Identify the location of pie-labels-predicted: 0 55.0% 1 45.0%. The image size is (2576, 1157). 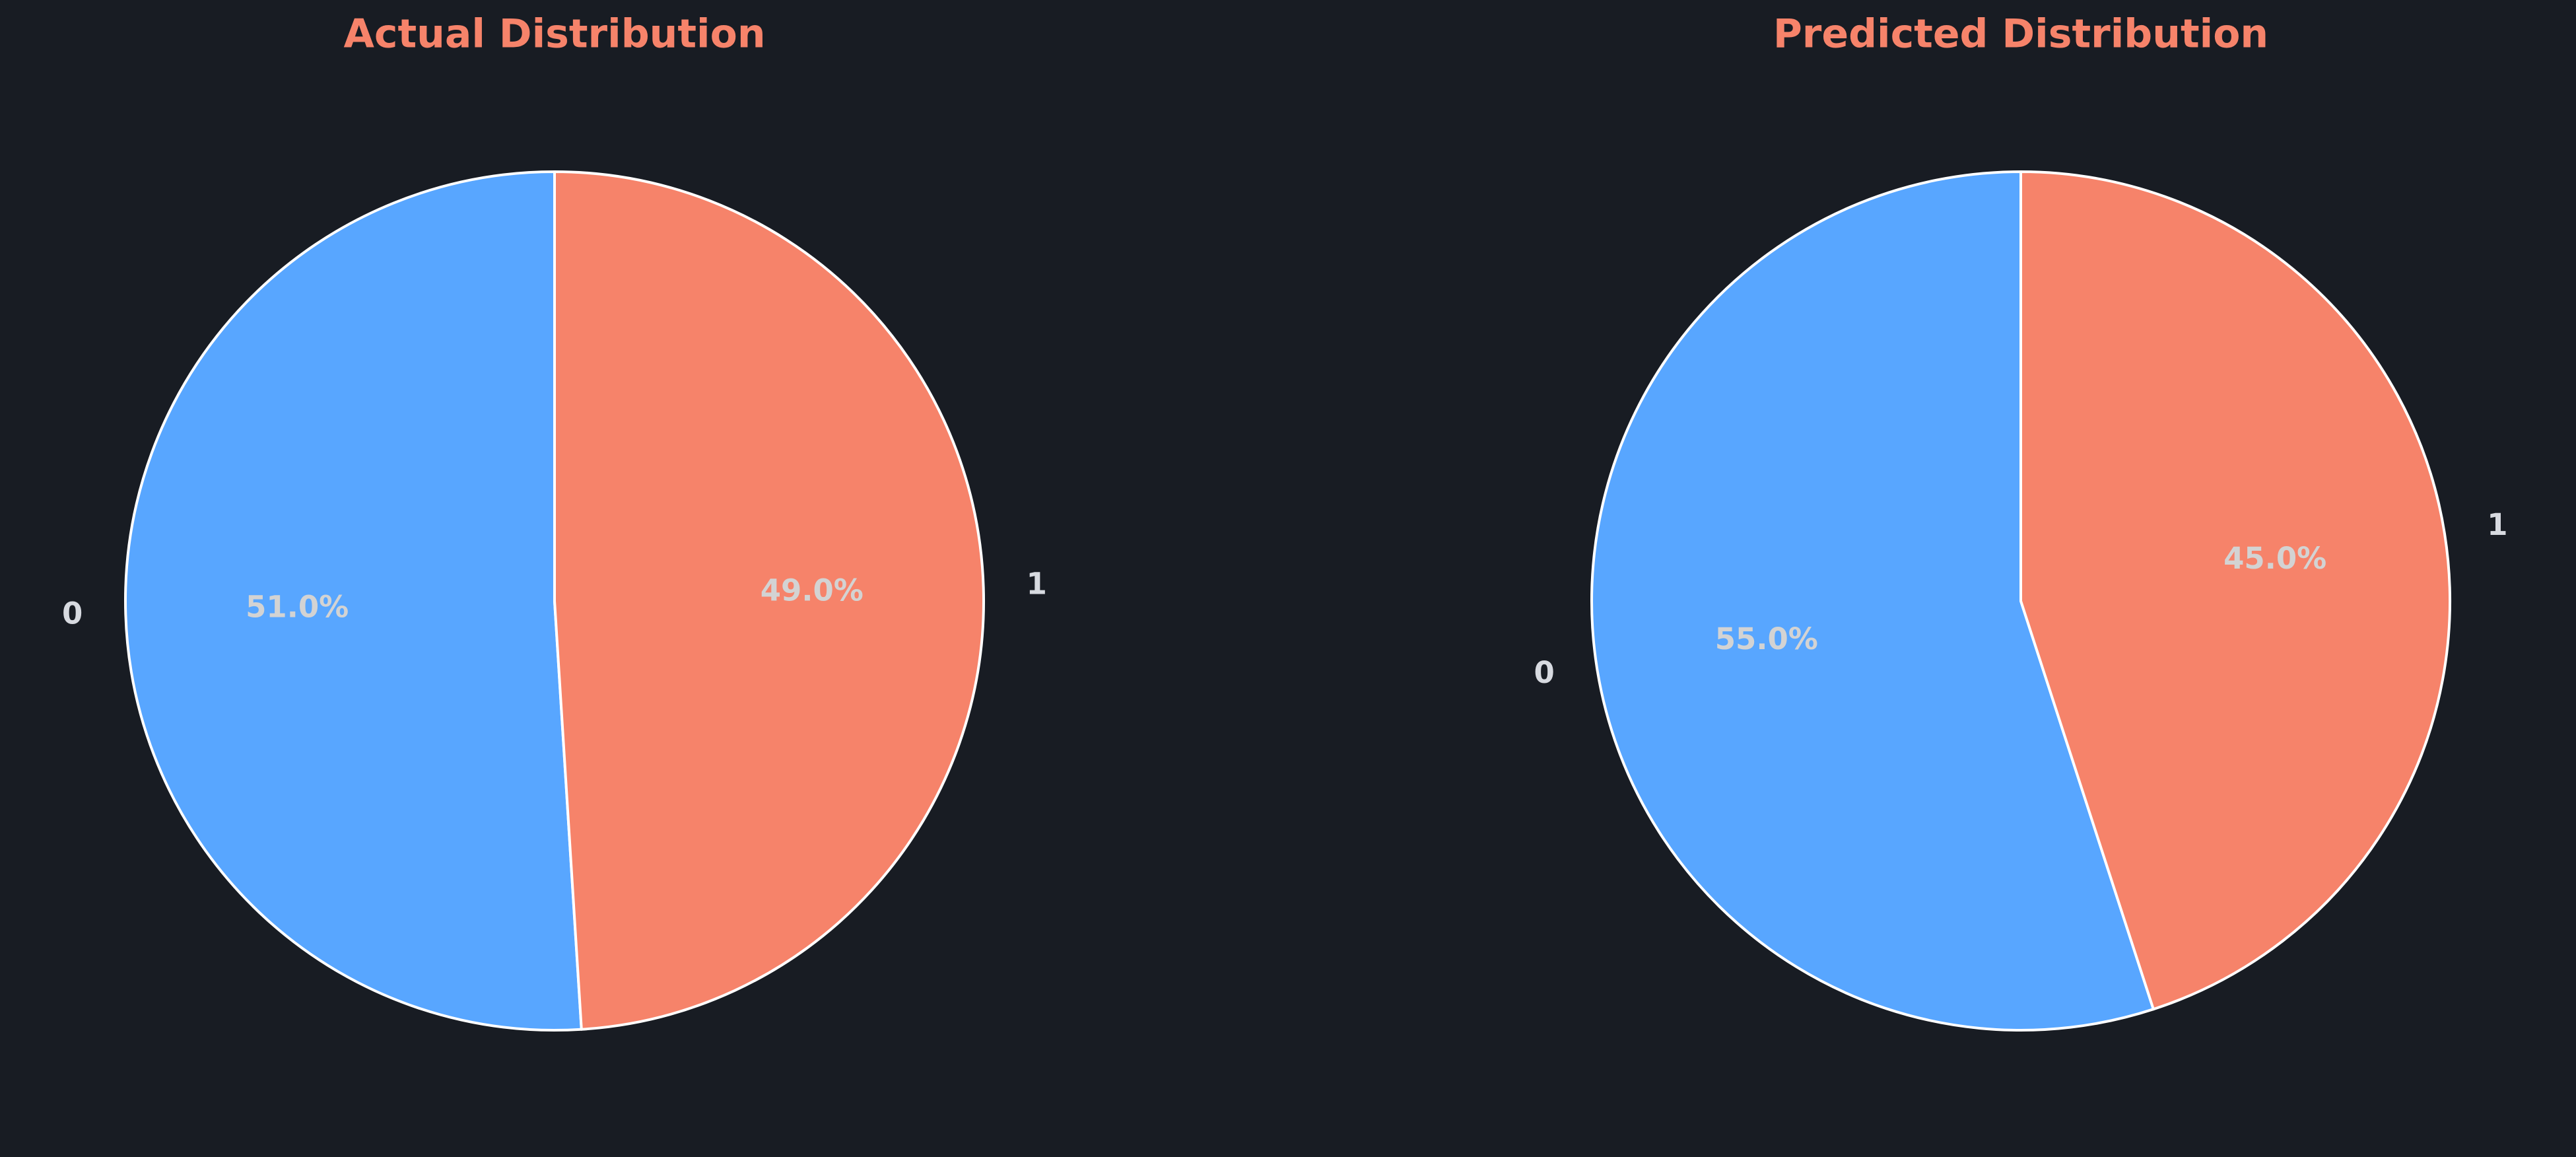
(2020, 598).